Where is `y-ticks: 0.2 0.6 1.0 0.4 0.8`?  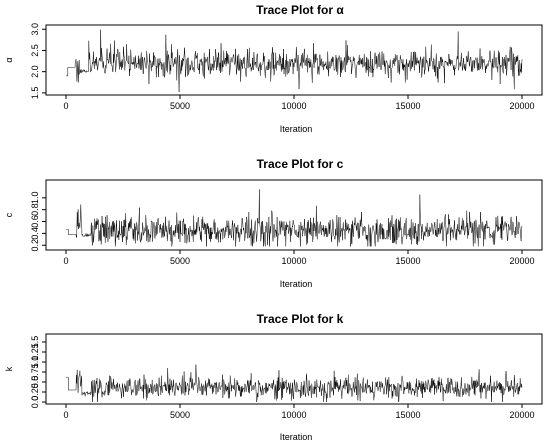
y-ticks: 0.2 0.6 1.0 0.4 0.8 is located at coordinates (38, 222).